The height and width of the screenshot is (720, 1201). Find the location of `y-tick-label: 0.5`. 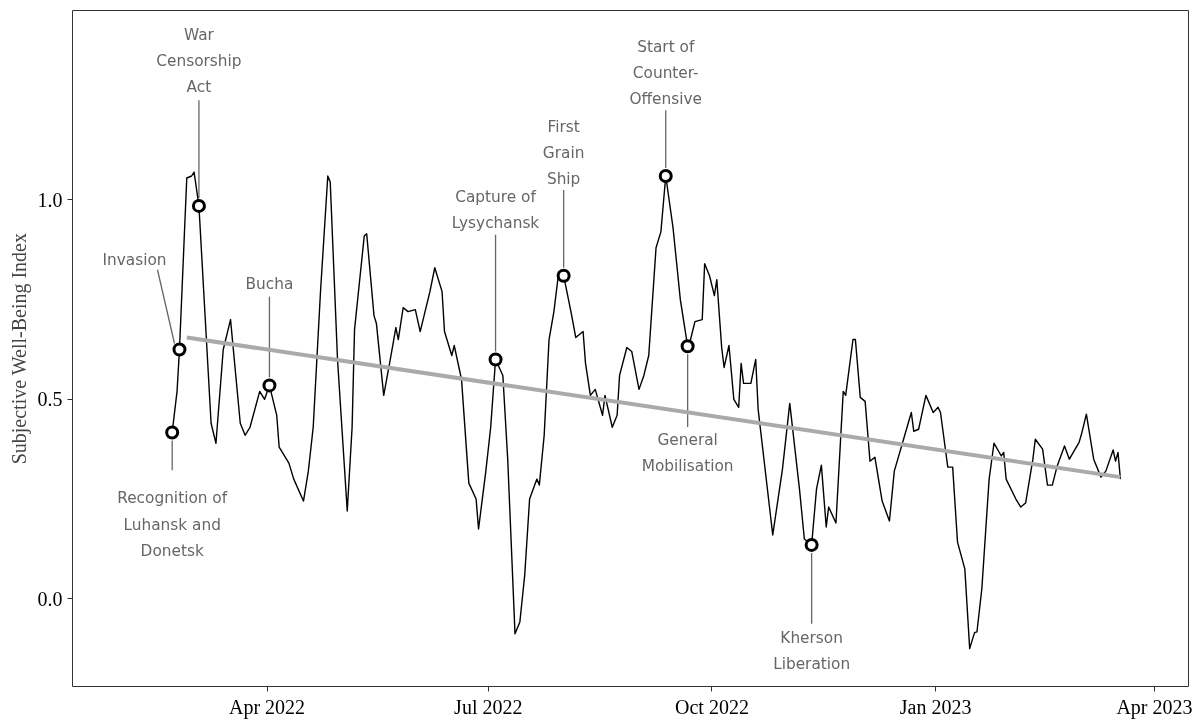

y-tick-label: 0.5 is located at coordinates (50, 399).